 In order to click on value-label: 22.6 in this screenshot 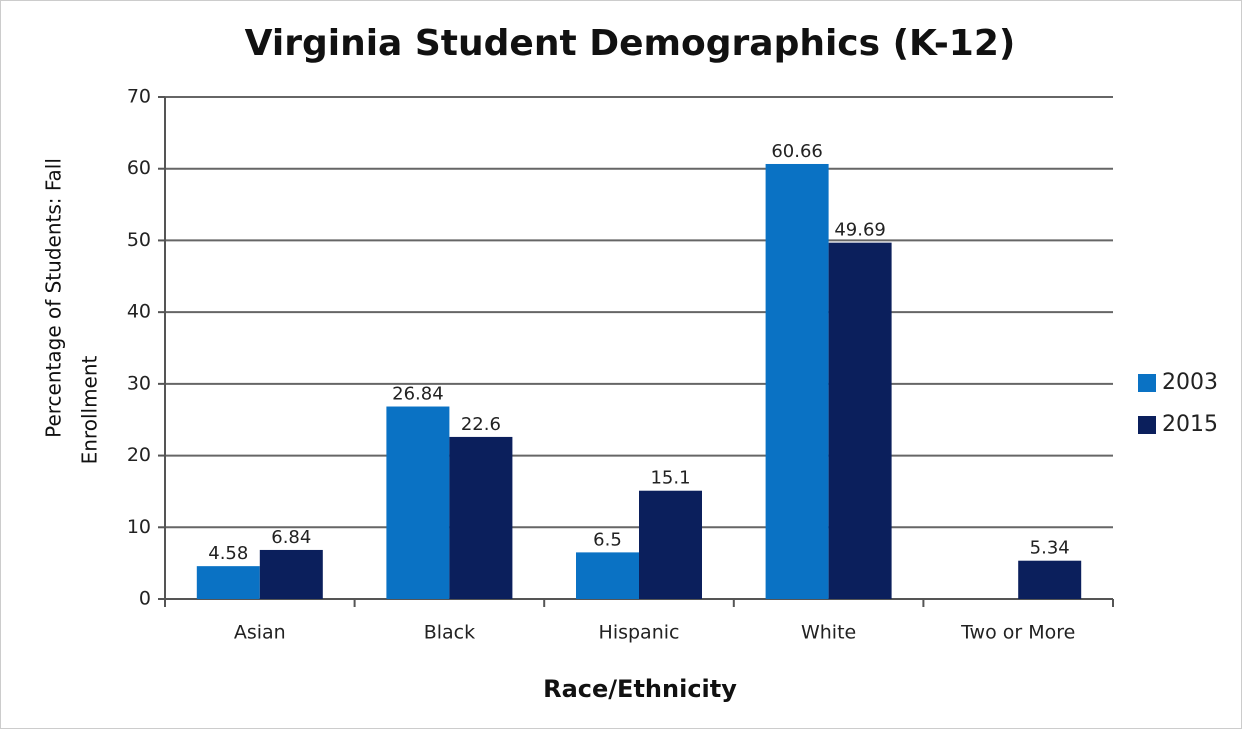, I will do `click(481, 424)`.